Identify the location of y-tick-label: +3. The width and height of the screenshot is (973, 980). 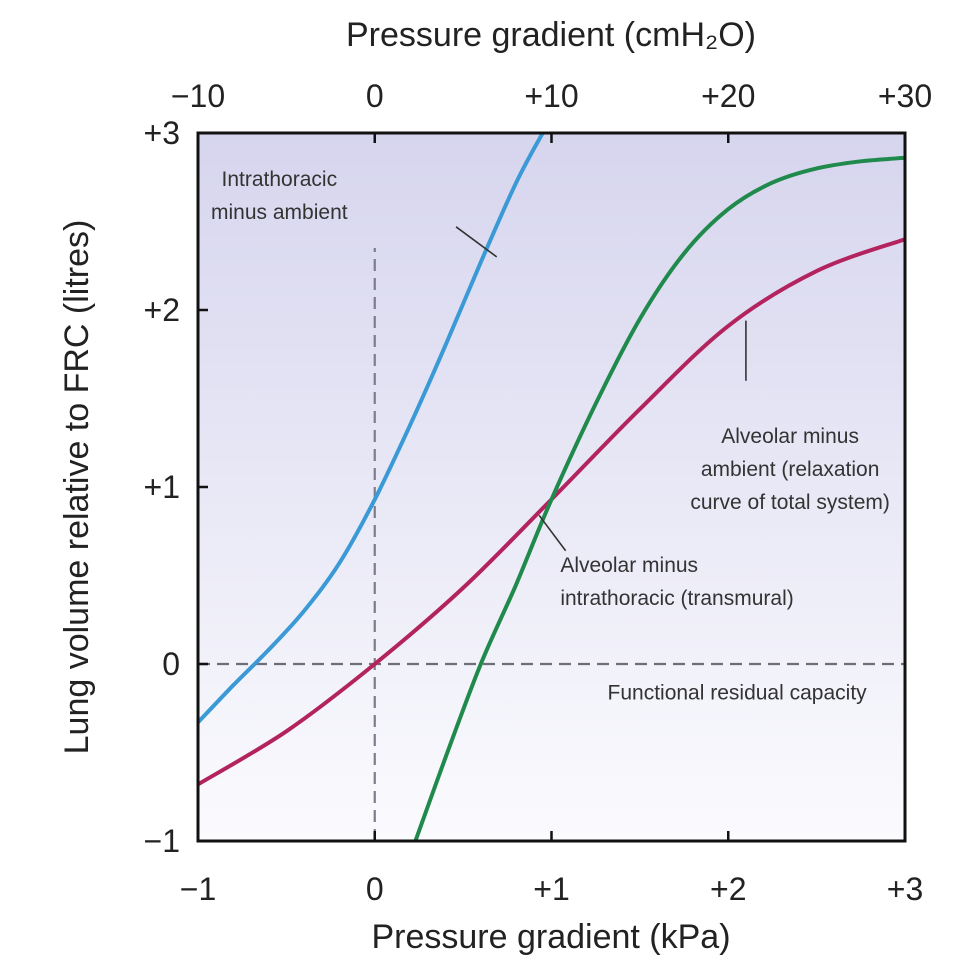
(162, 133).